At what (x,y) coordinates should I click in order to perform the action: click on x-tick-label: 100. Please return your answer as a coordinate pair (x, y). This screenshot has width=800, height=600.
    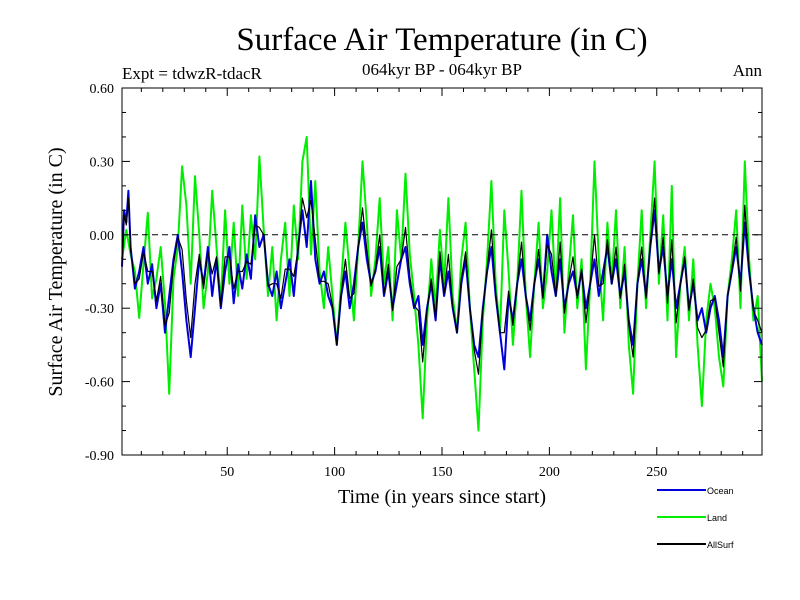
    Looking at the image, I should click on (334, 472).